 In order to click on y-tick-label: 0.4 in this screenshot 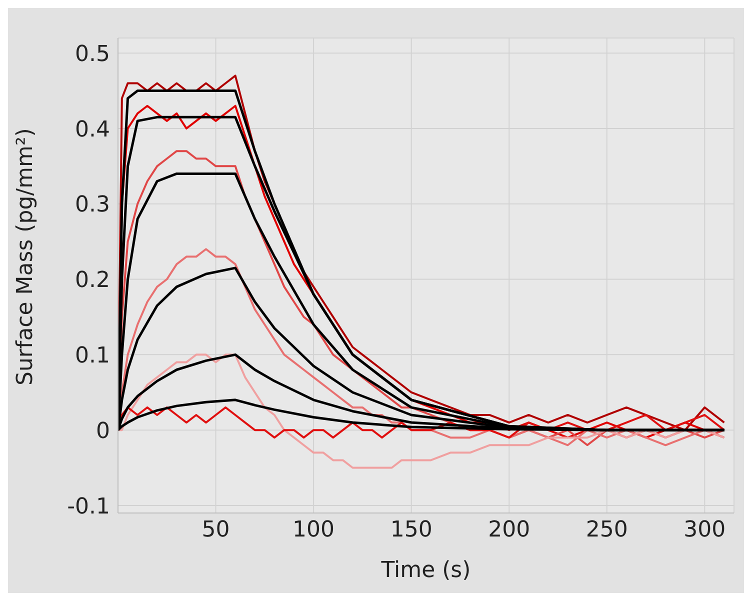, I will do `click(92, 129)`.